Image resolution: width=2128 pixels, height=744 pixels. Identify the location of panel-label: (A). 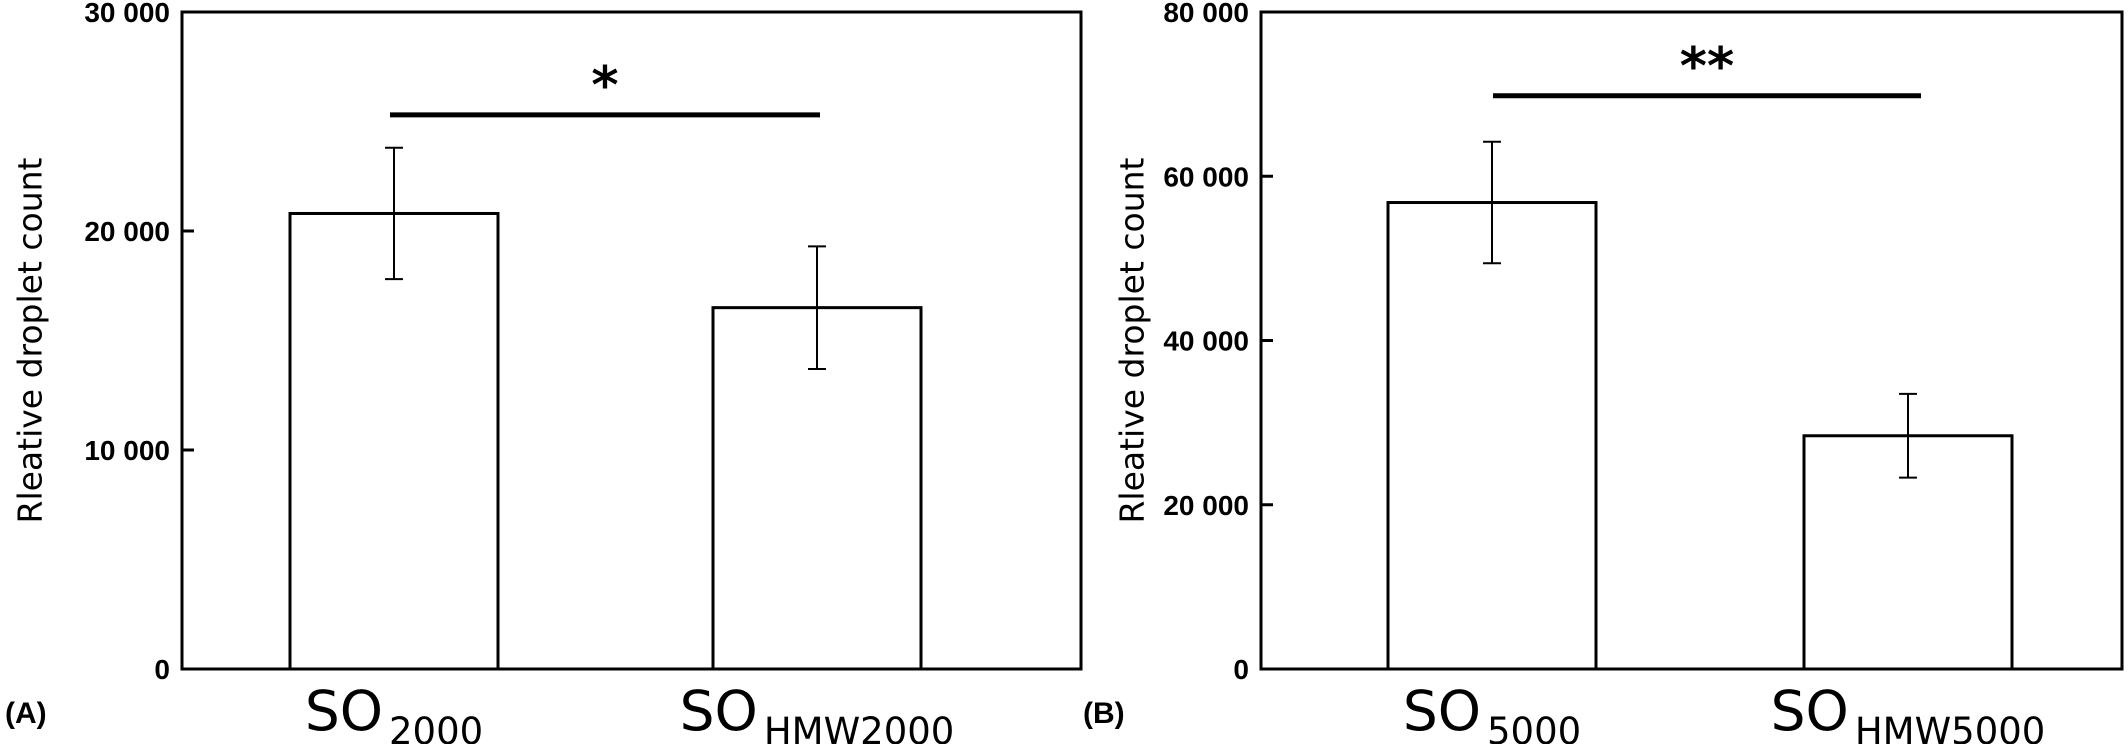
(26, 713).